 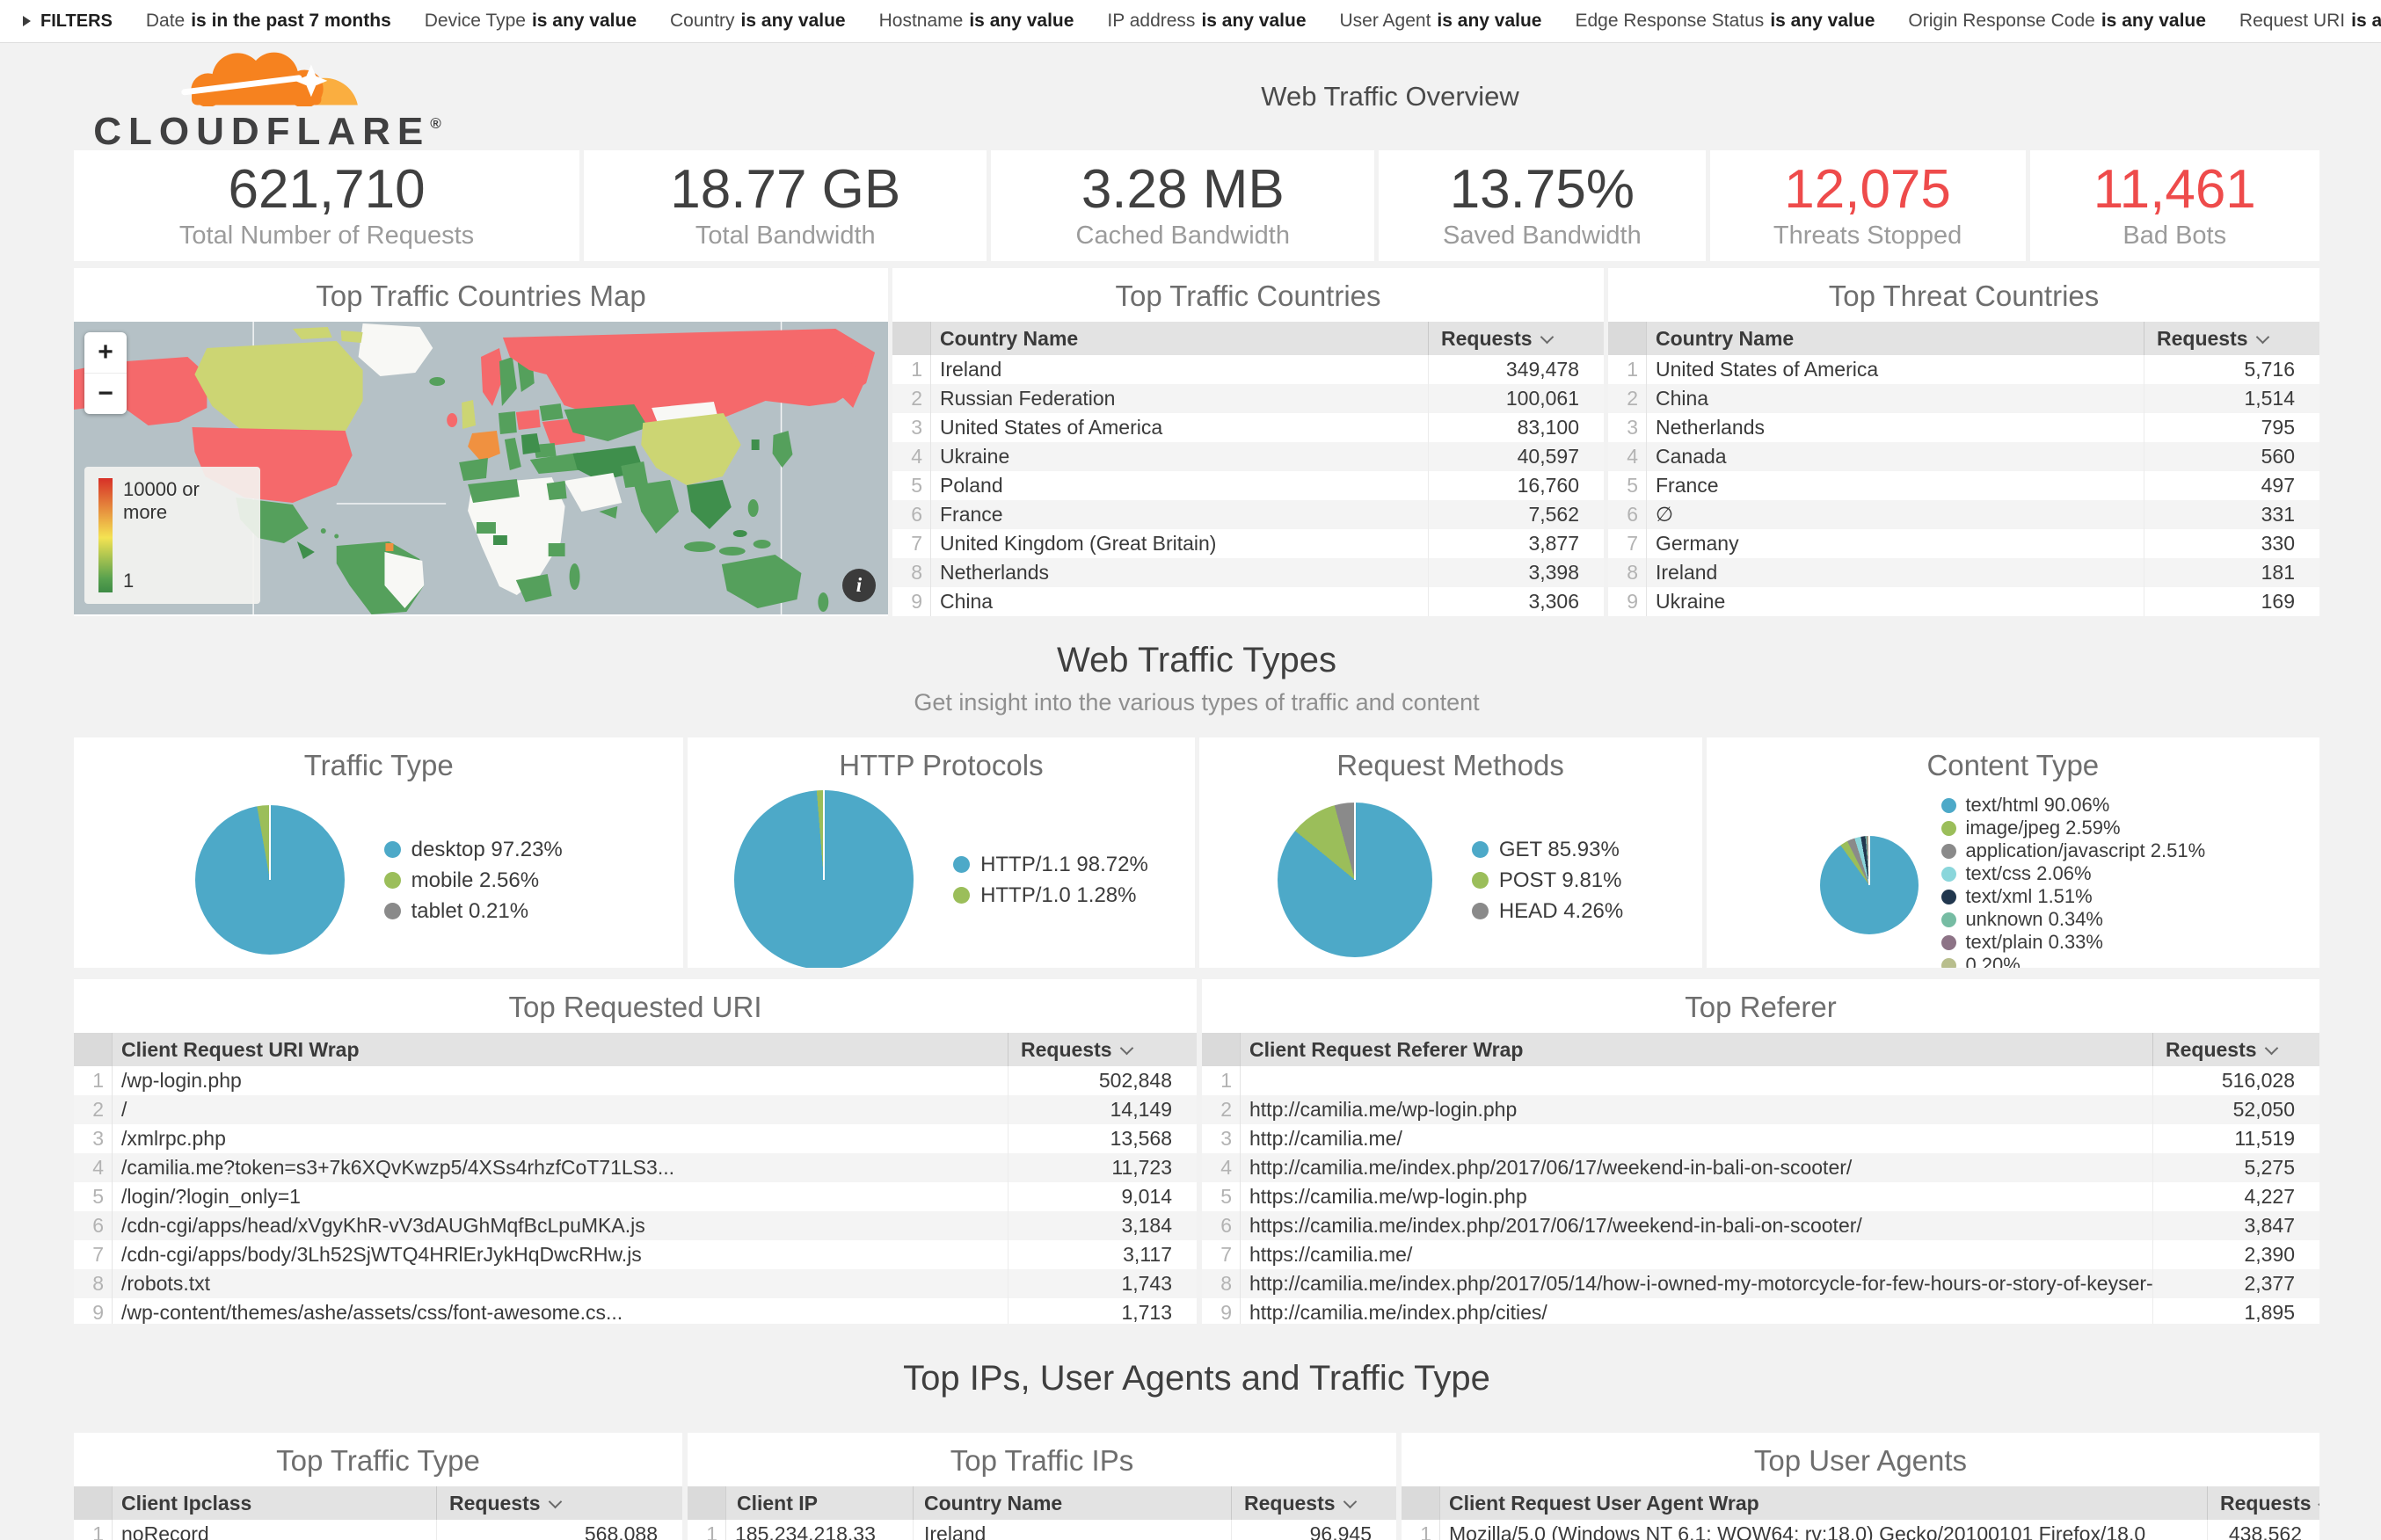 I want to click on filter-chip: IP address is any value, so click(x=1206, y=21).